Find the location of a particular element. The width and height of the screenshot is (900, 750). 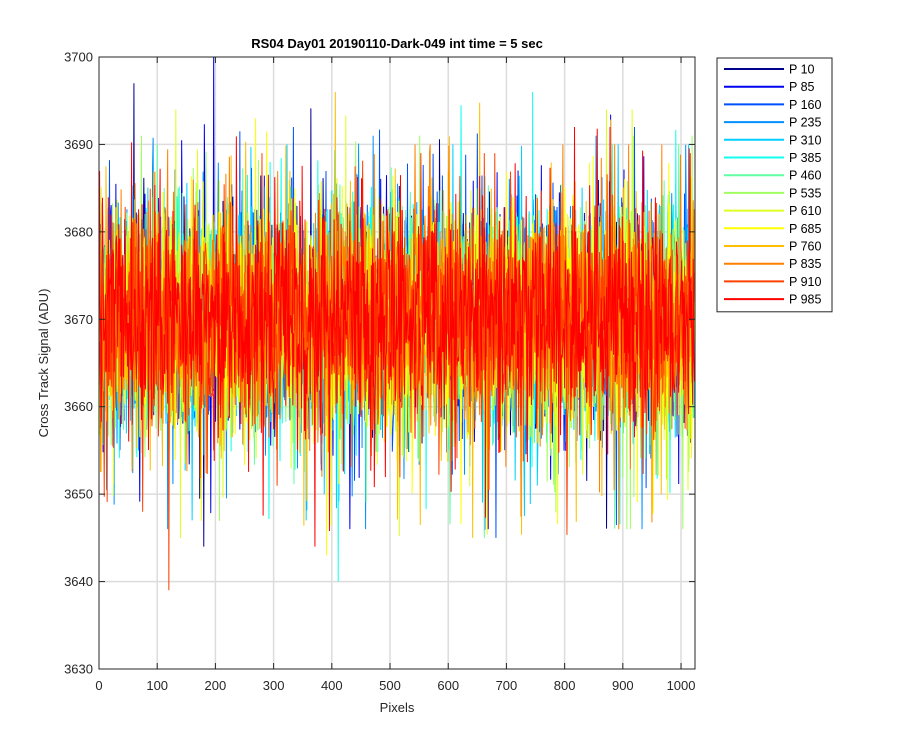

legend-item-p-535: P 535 is located at coordinates (772, 193).